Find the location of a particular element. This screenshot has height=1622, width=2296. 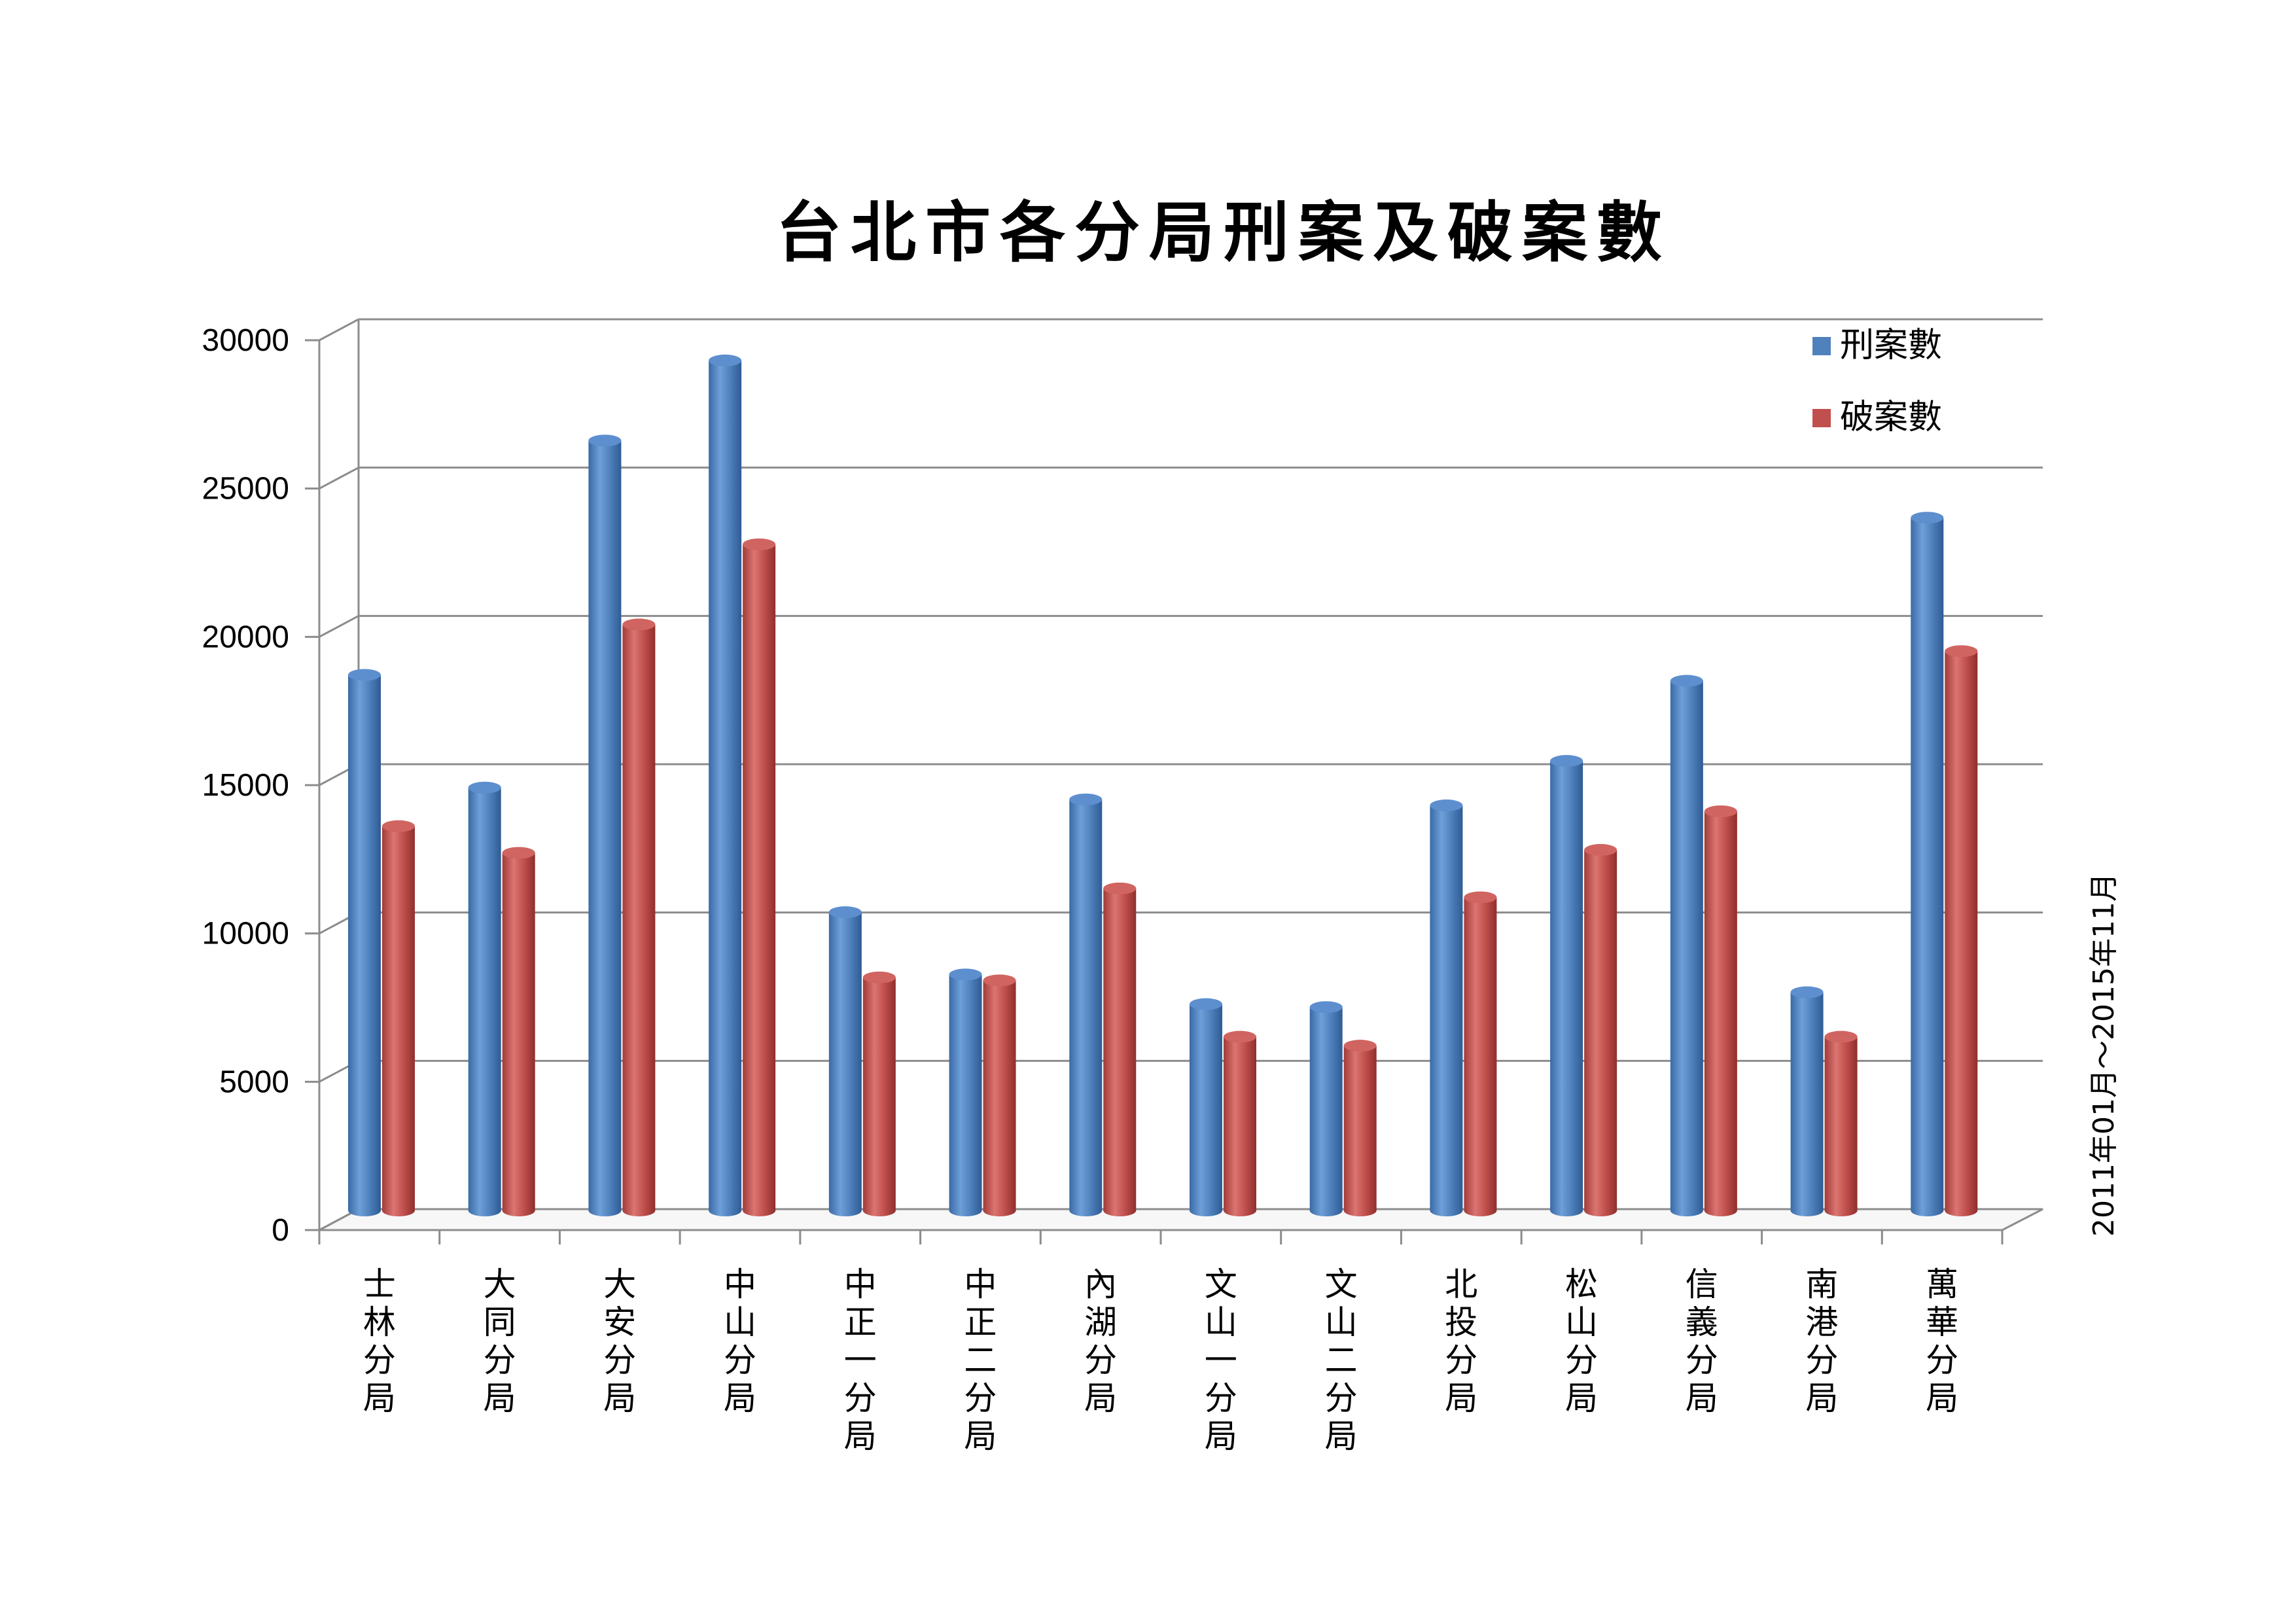

y-tick-label: 10000 is located at coordinates (245, 934).